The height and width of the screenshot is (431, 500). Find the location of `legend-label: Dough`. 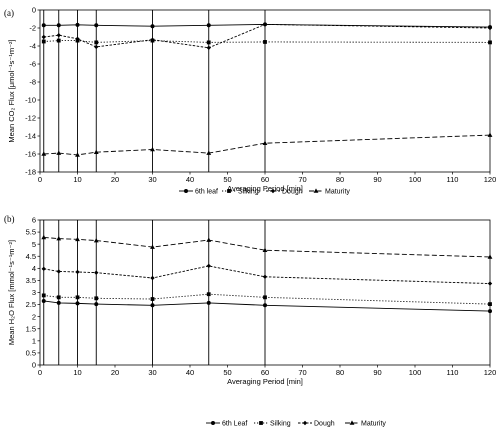

legend-label: Dough is located at coordinates (324, 424).